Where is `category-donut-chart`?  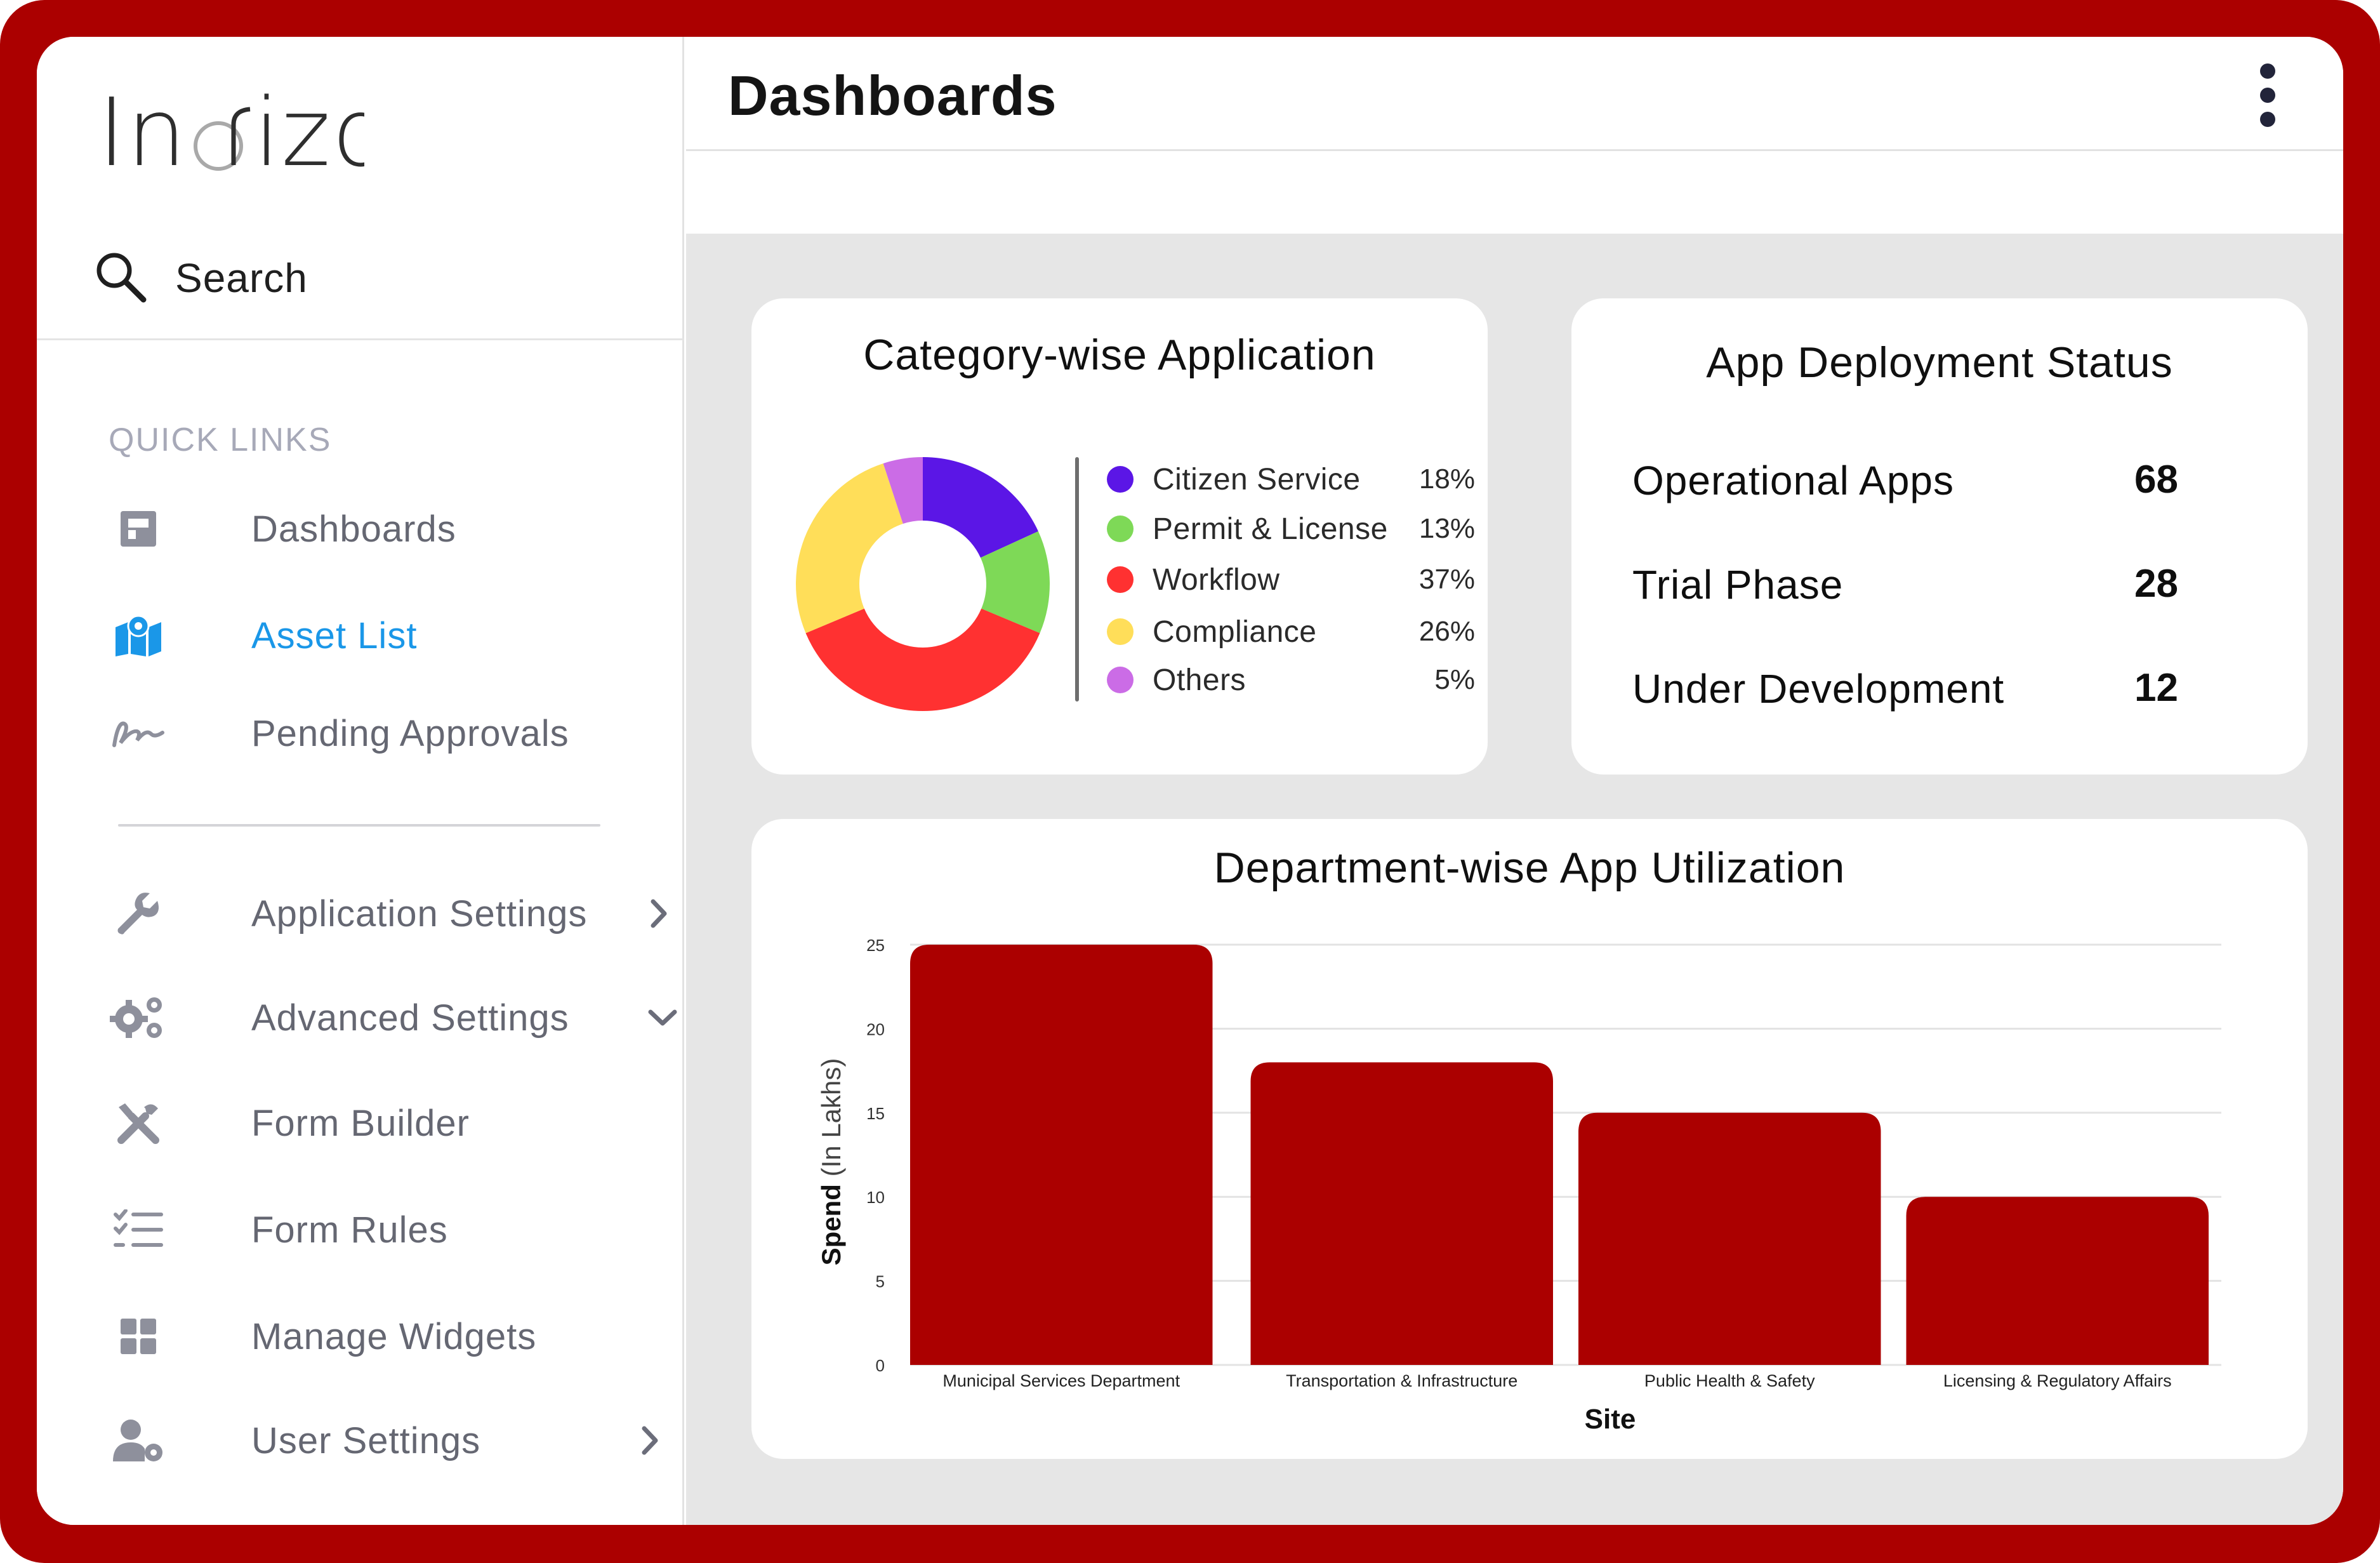 category-donut-chart is located at coordinates (923, 584).